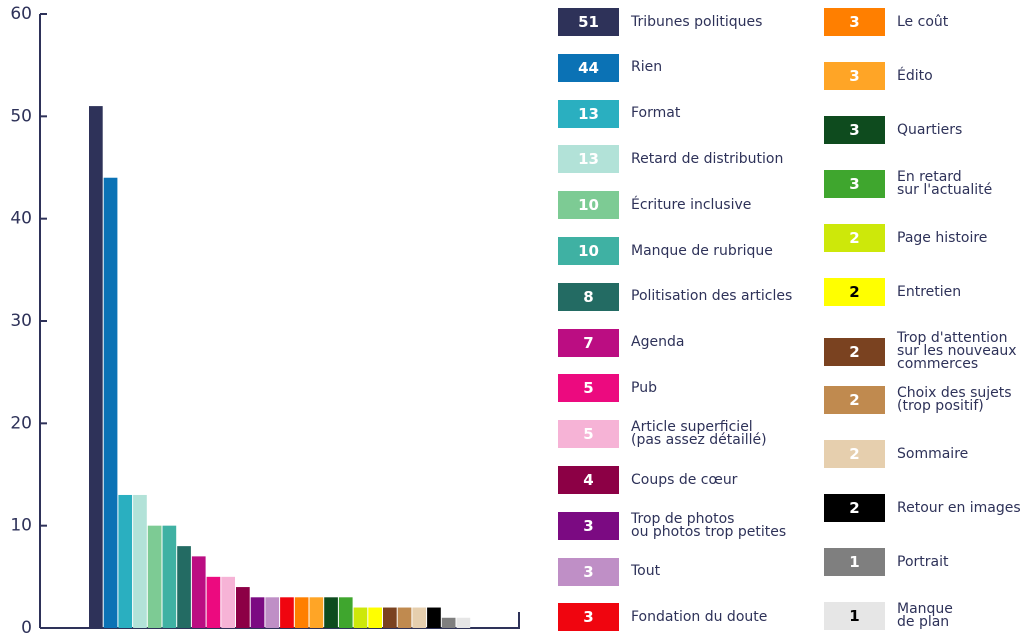 Image resolution: width=1024 pixels, height=634 pixels. What do you see at coordinates (26, 626) in the screenshot?
I see `y-tick-label: 0` at bounding box center [26, 626].